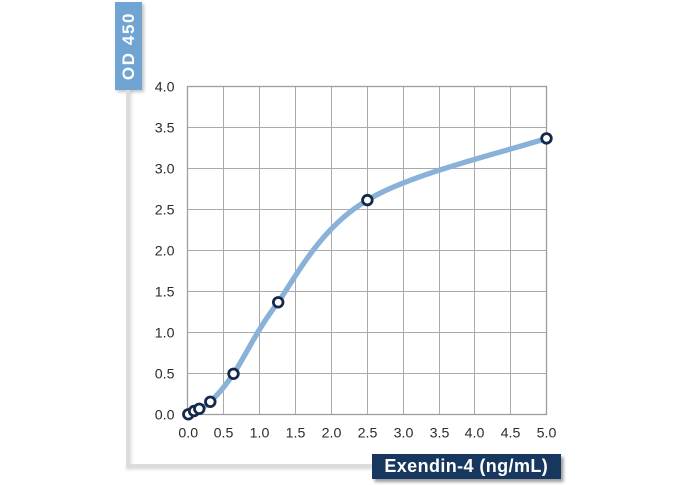 Image resolution: width=680 pixels, height=485 pixels. What do you see at coordinates (547, 433) in the screenshot?
I see `svg-text: 5.0` at bounding box center [547, 433].